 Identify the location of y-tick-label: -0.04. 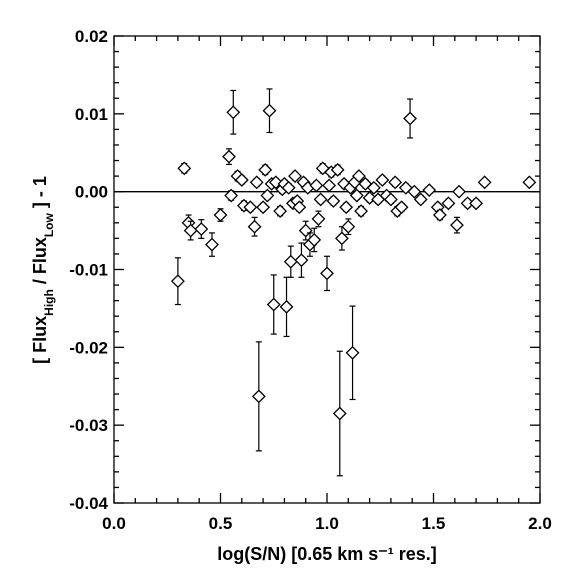
(88, 503).